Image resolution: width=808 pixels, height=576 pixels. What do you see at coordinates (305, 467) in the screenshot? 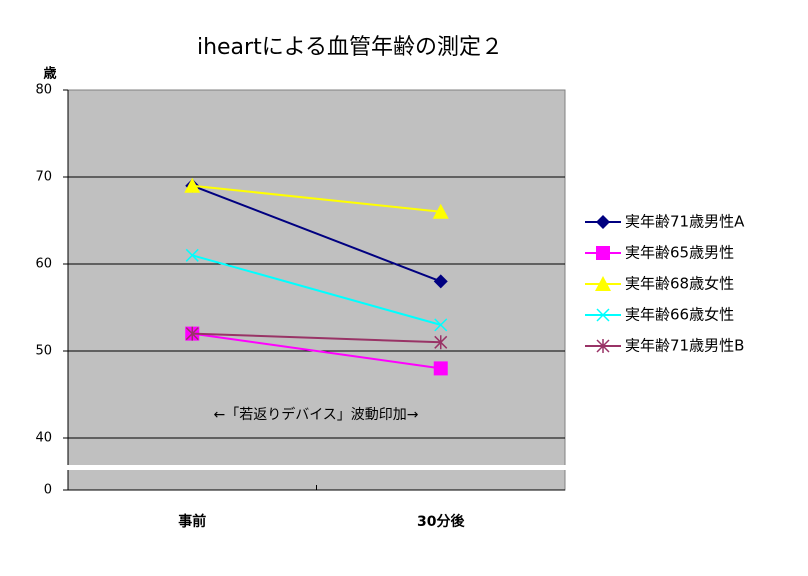
I see `axis-break` at bounding box center [305, 467].